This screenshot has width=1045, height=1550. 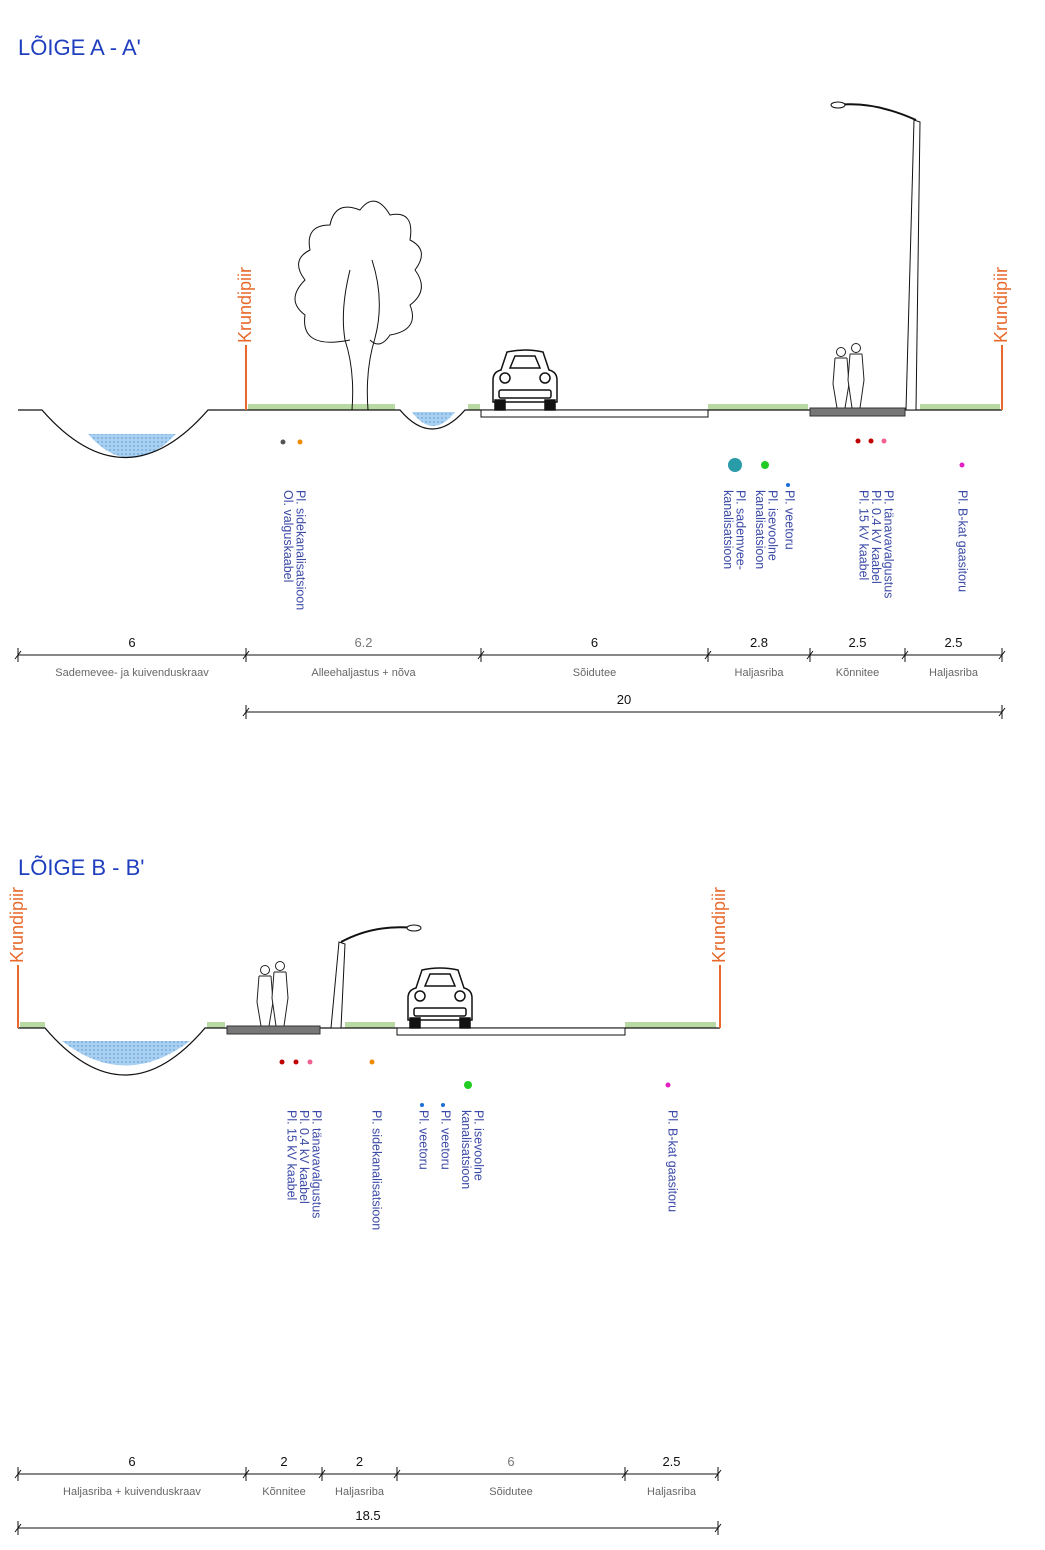 What do you see at coordinates (963, 541) in the screenshot?
I see `utility-label: Pl. B-kat gaasitoru` at bounding box center [963, 541].